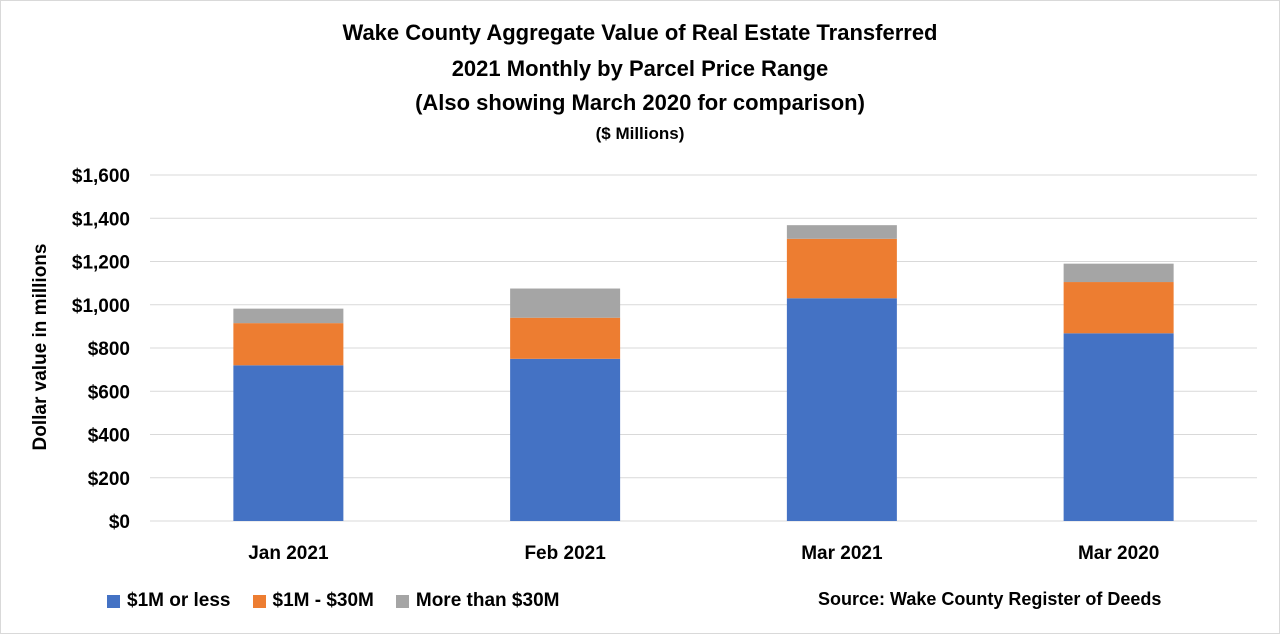 Image resolution: width=1280 pixels, height=634 pixels. I want to click on x-tick-label: Mar 2021, so click(842, 553).